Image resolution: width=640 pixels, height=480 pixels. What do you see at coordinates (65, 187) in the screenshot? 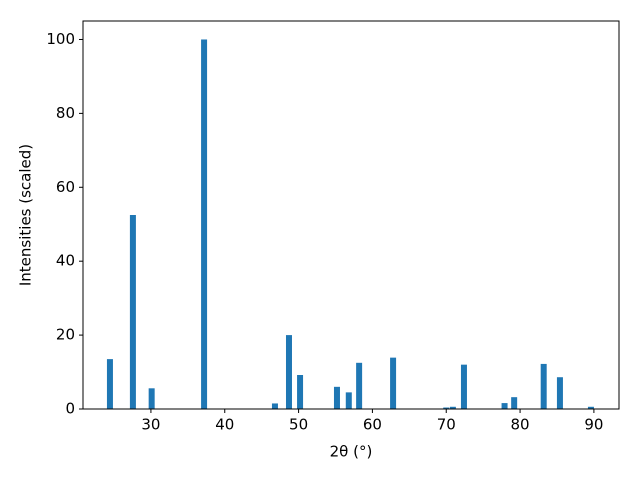
I see `y-tick-label: 60` at bounding box center [65, 187].